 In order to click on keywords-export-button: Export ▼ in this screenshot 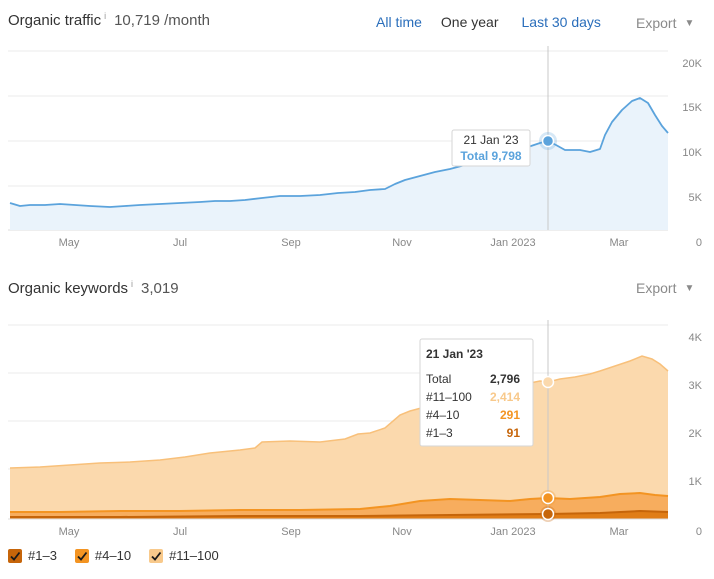, I will do `click(665, 288)`.